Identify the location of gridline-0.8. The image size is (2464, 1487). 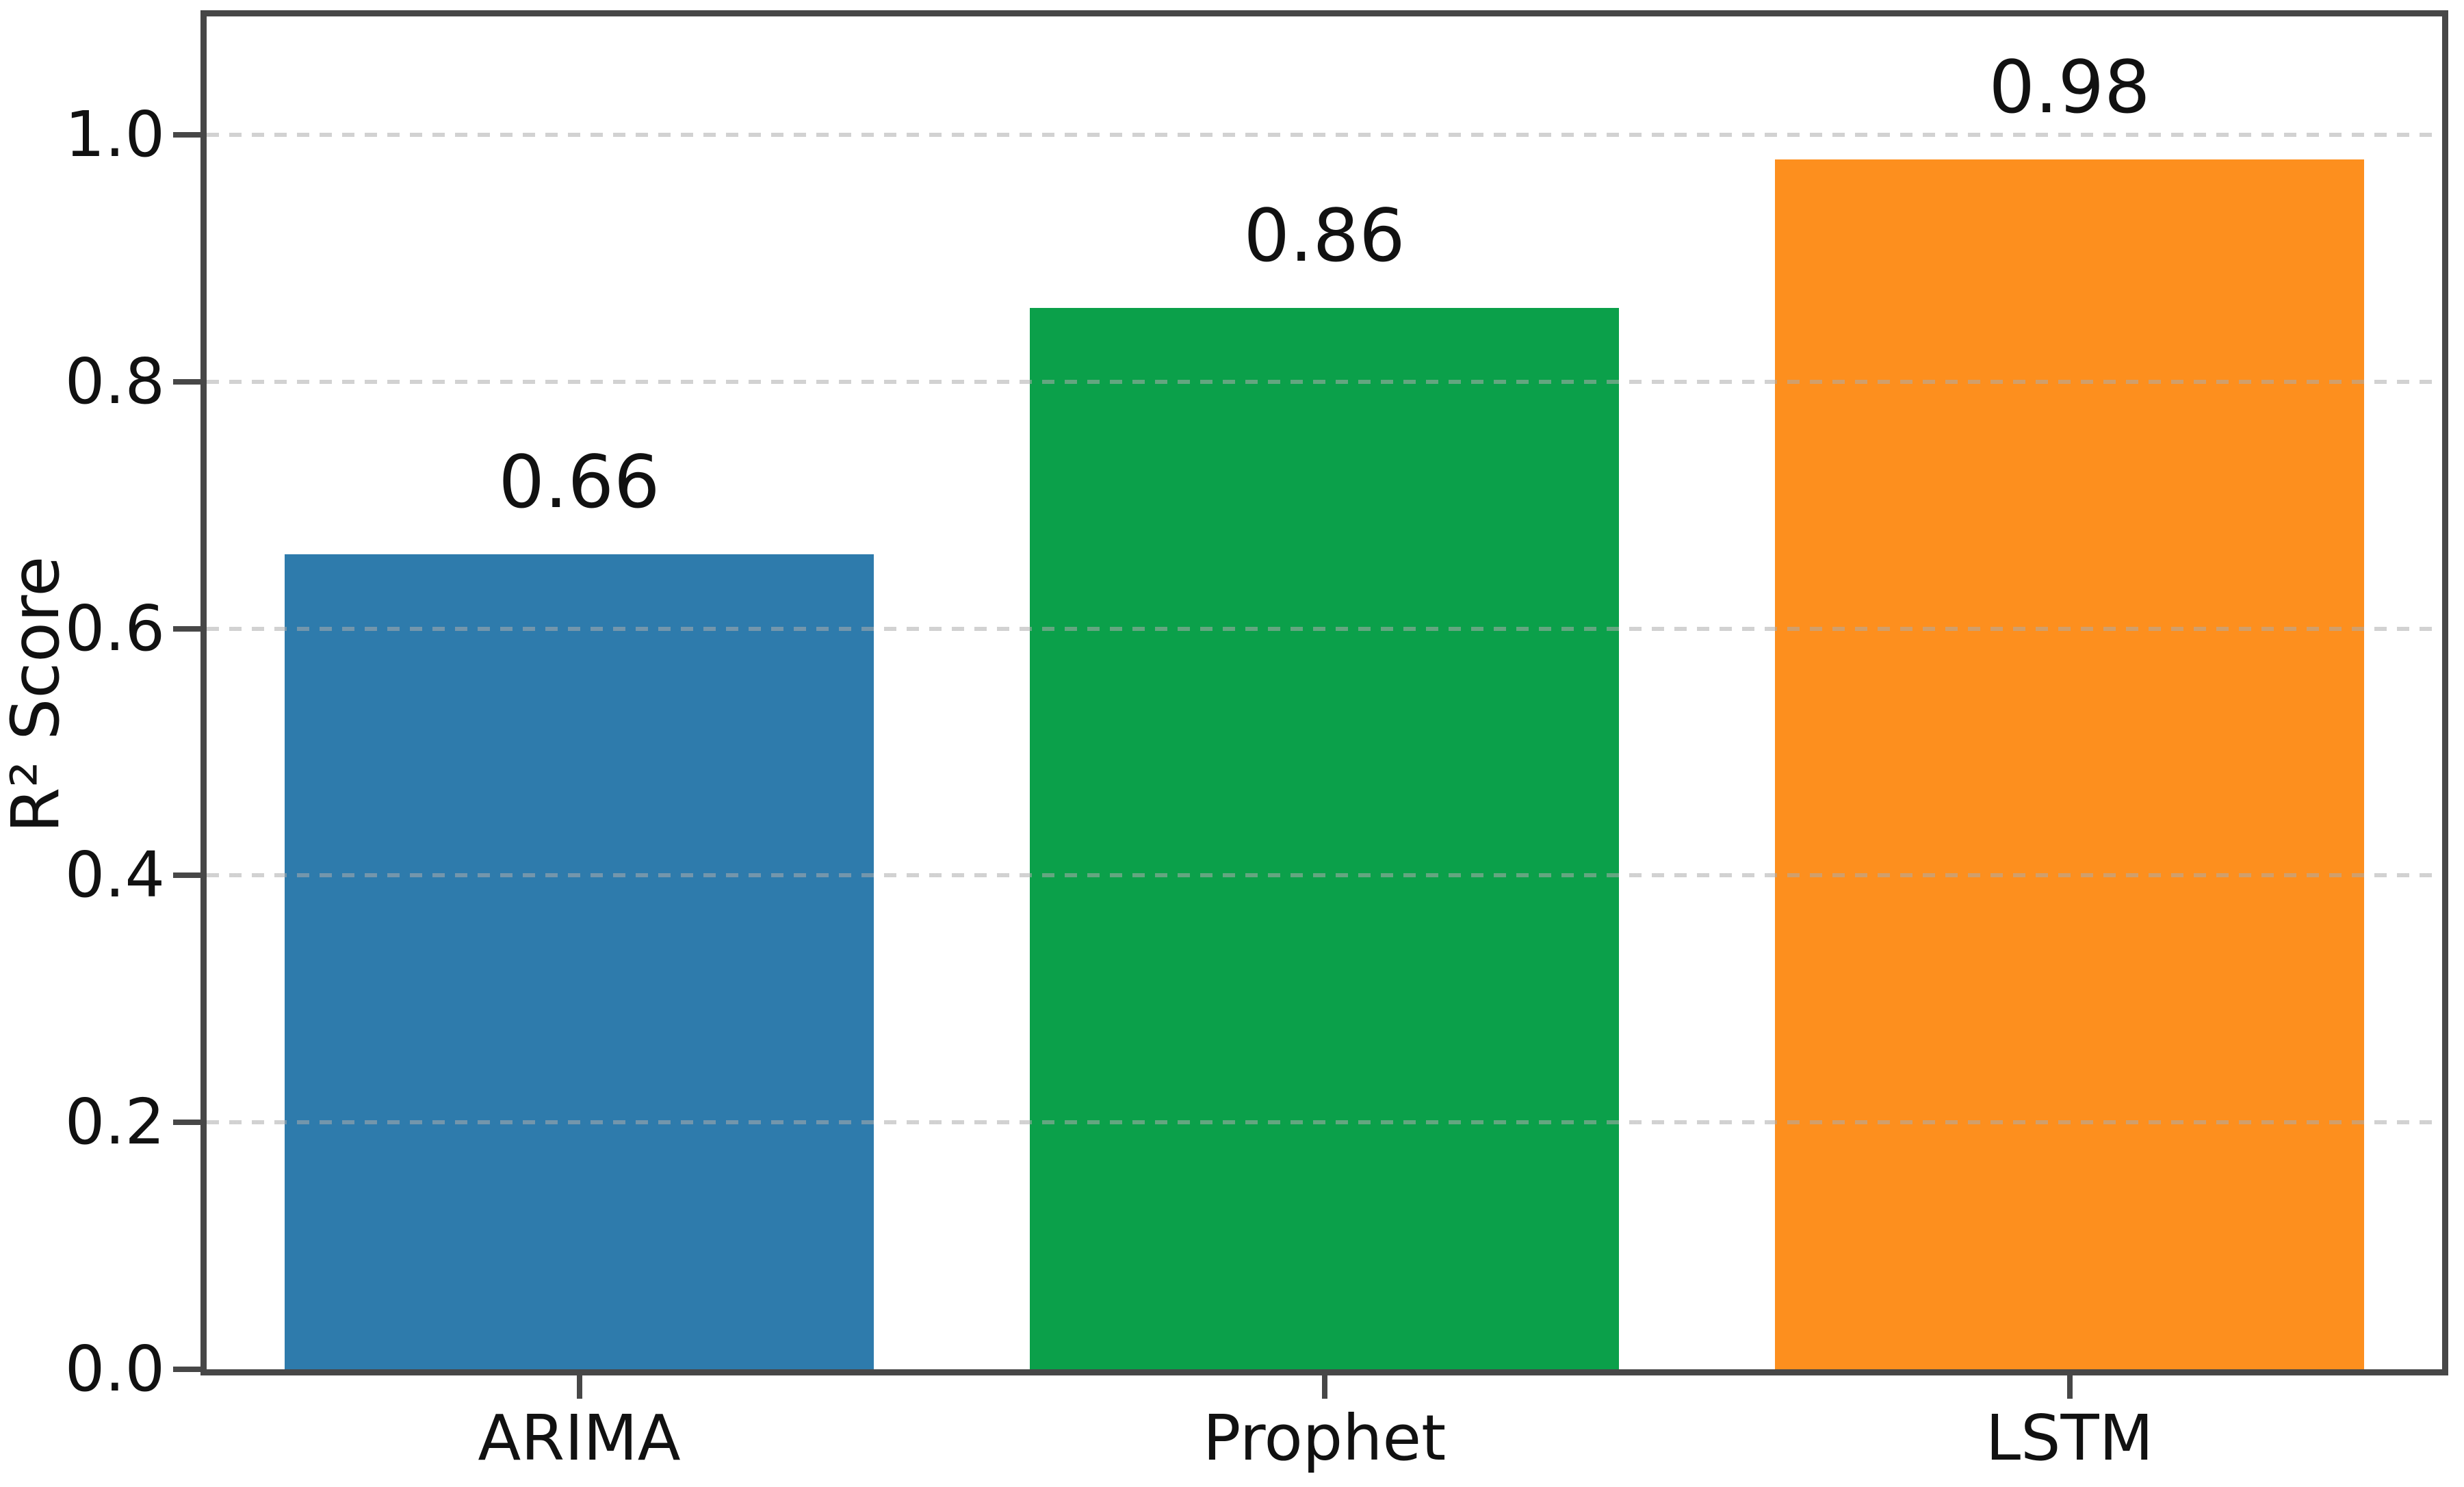
(1324, 382).